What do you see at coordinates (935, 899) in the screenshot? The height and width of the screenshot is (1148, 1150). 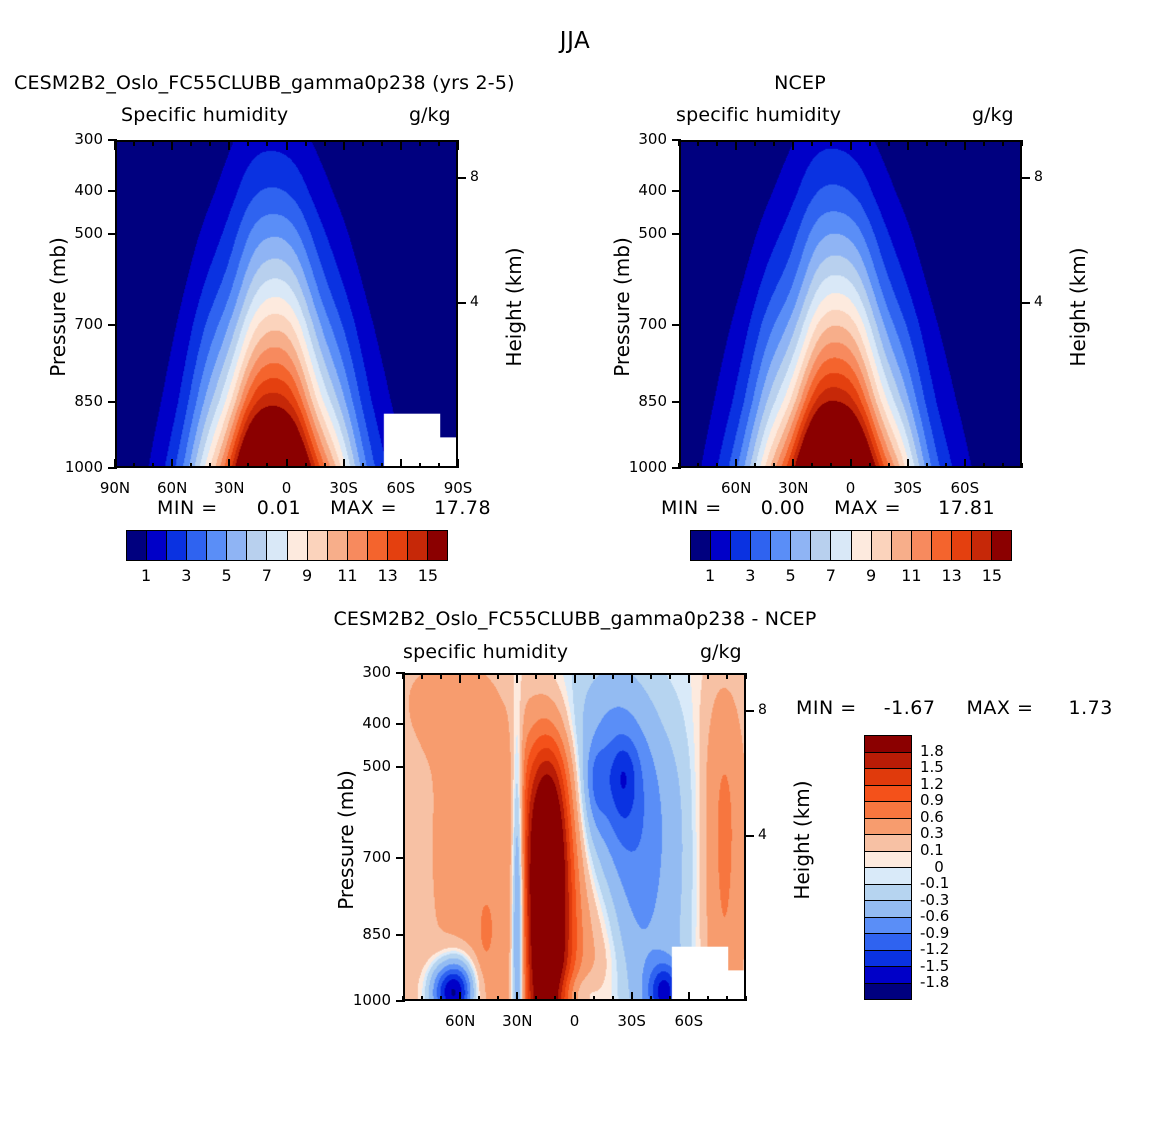 I see `colorbar-tick-label: -0.3` at bounding box center [935, 899].